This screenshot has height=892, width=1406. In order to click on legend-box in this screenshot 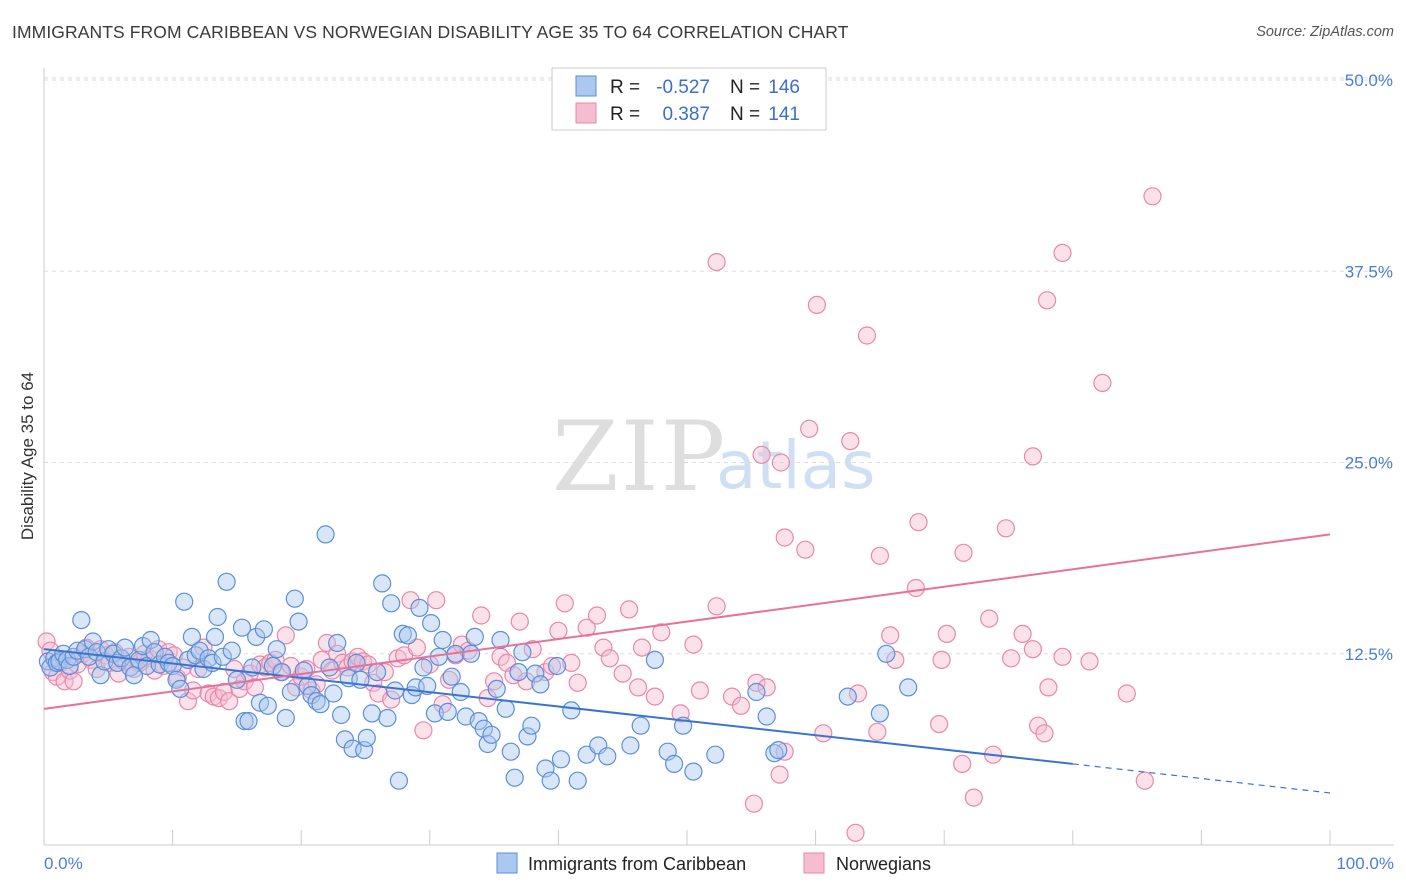, I will do `click(689, 99)`.